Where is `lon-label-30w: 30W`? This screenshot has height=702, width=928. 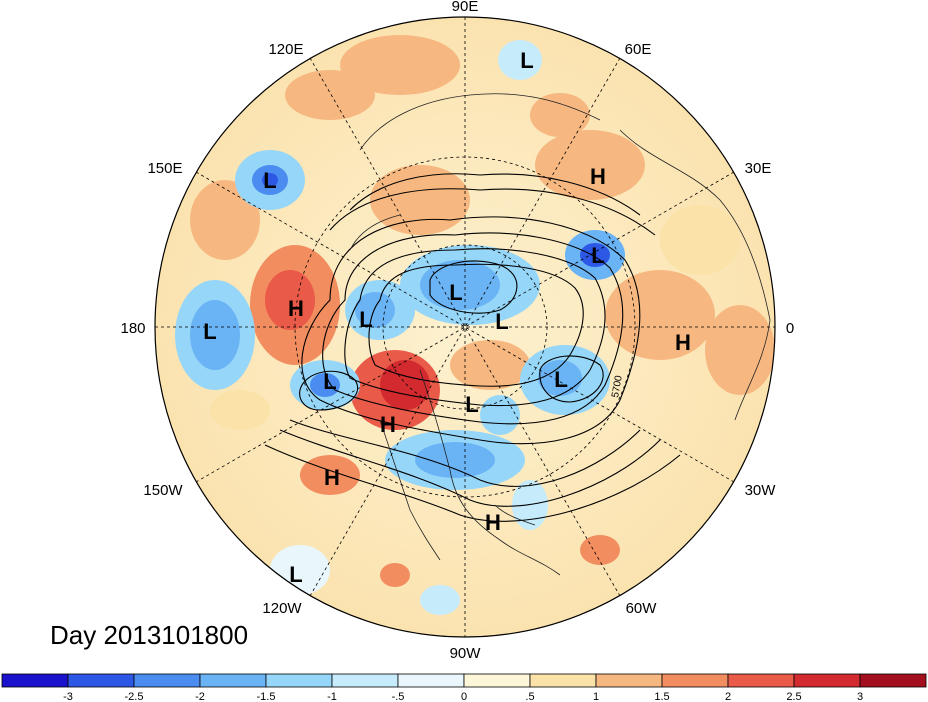 lon-label-30w: 30W is located at coordinates (761, 490).